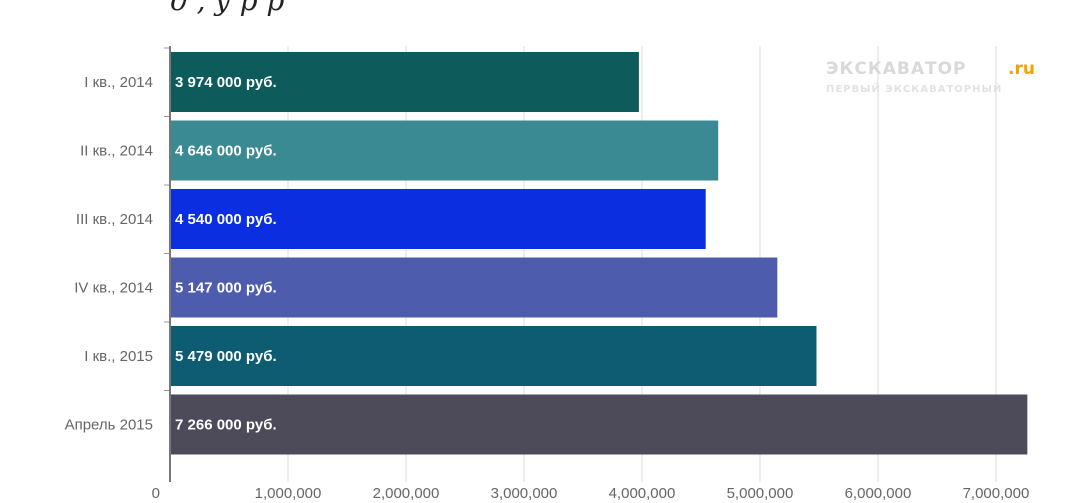 The image size is (1077, 503). What do you see at coordinates (226, 356) in the screenshot?
I see `bar-value-label: 5 479 000 руб.` at bounding box center [226, 356].